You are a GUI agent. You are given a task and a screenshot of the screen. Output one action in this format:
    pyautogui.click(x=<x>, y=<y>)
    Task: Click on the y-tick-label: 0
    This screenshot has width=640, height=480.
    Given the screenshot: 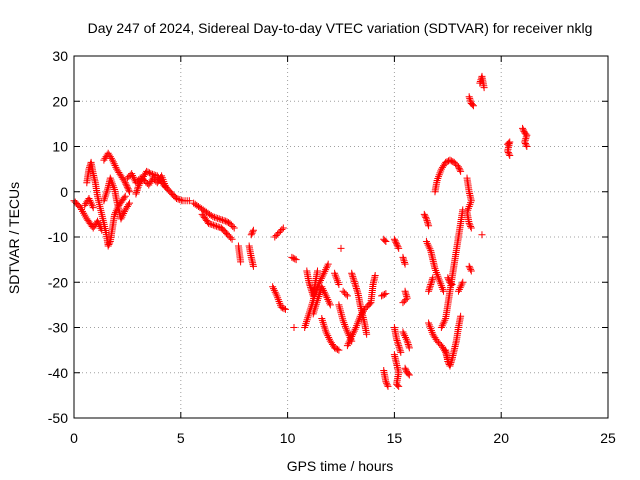 What is the action you would take?
    pyautogui.click(x=64, y=192)
    